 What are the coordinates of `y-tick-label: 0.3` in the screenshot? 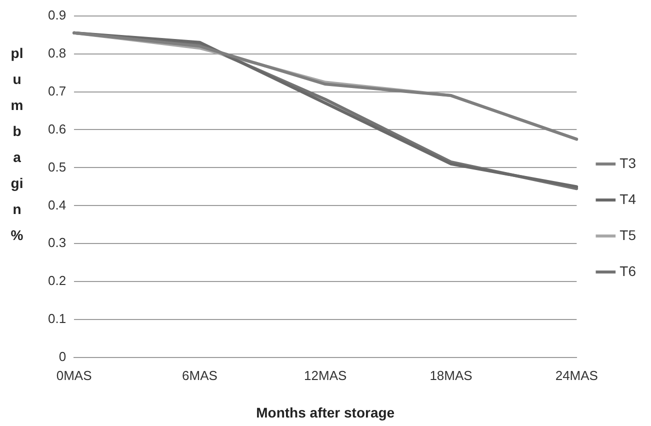 It's located at (57, 242).